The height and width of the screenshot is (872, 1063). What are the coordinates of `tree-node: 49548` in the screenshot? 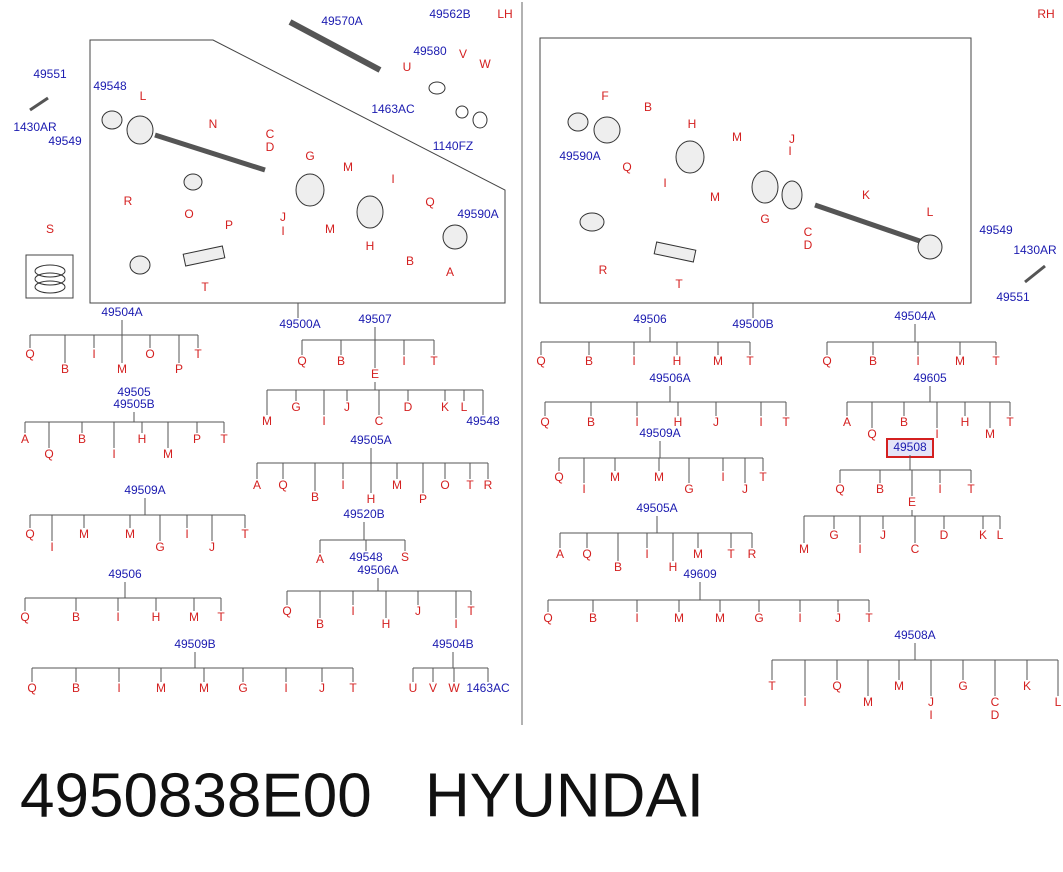 It's located at (483, 421).